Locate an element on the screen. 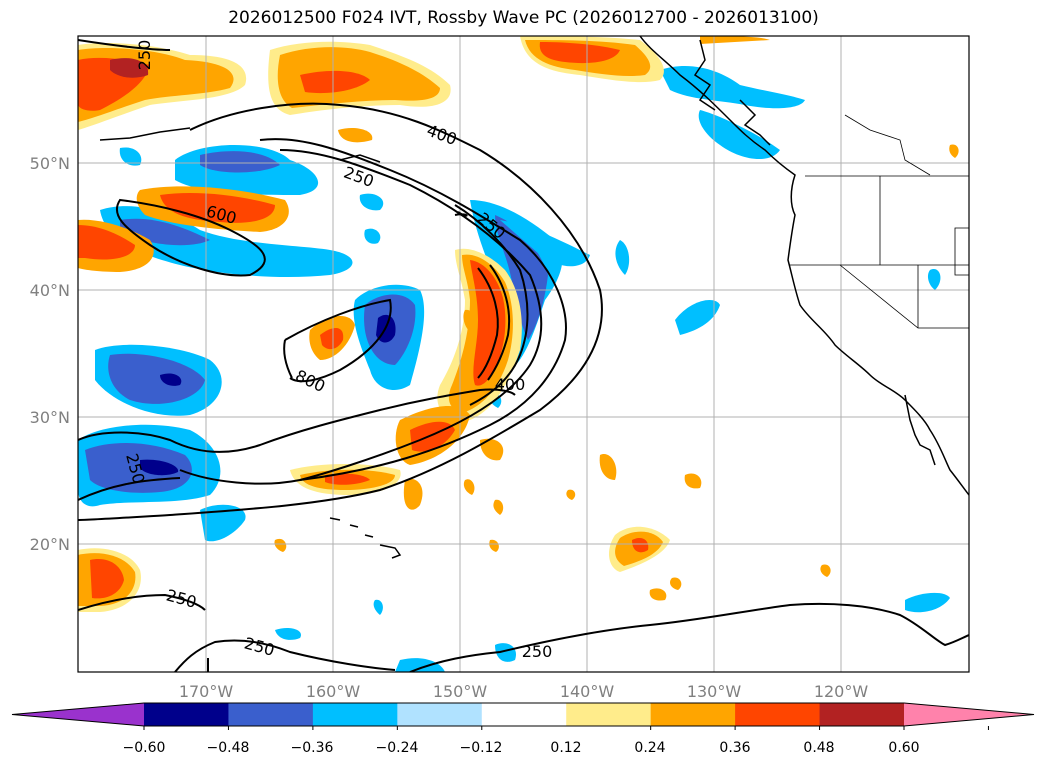  lon-label: 140°W is located at coordinates (587, 691).